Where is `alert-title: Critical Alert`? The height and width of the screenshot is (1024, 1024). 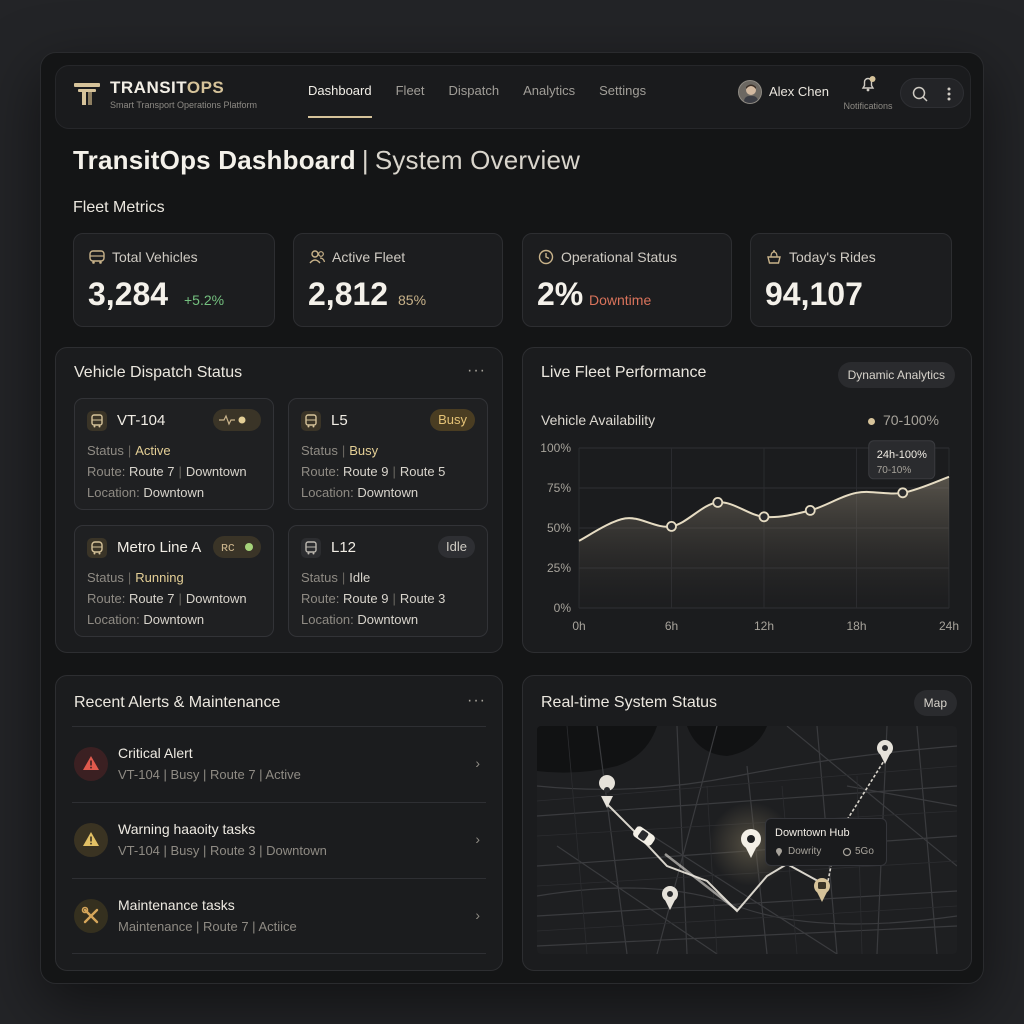
alert-title: Critical Alert is located at coordinates (155, 753).